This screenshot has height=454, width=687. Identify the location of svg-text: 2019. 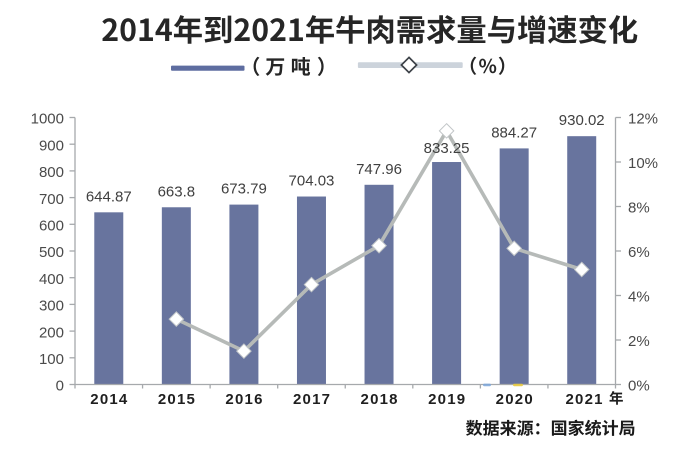
(446, 399).